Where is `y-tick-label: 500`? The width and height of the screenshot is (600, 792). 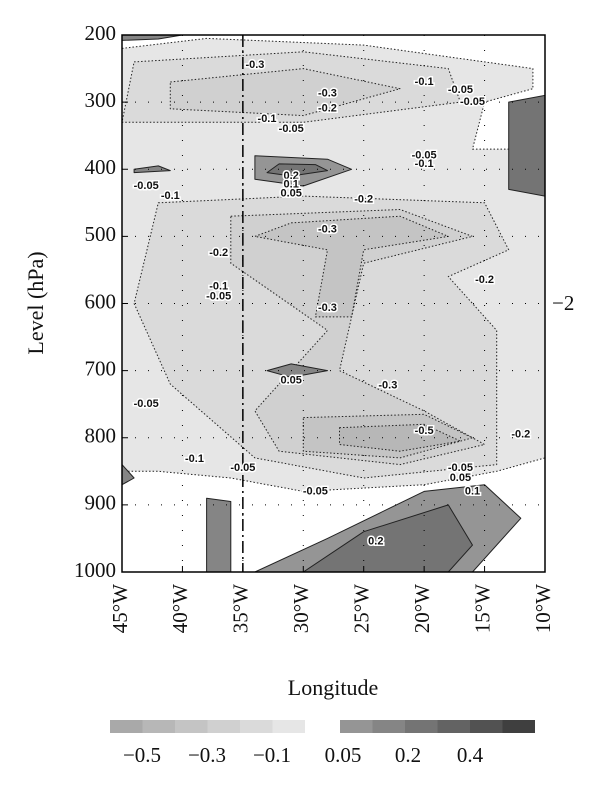
y-tick-label: 500 is located at coordinates (101, 234).